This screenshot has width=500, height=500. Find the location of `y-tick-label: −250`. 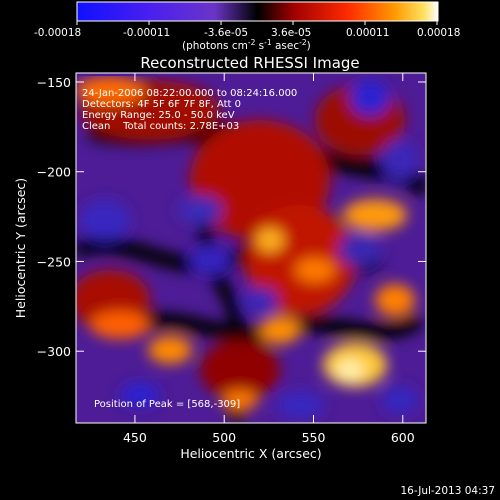

y-tick-label: −250 is located at coordinates (54, 261).